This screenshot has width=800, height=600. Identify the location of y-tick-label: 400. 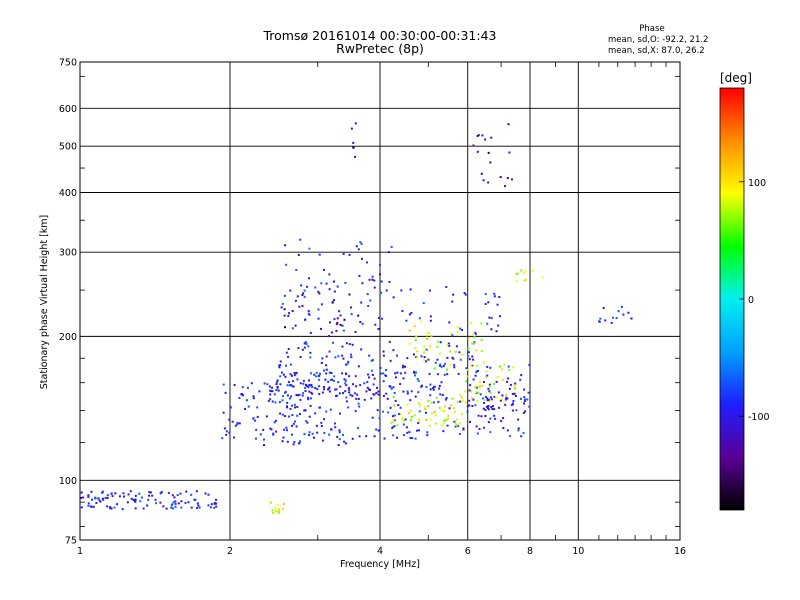
(68, 193).